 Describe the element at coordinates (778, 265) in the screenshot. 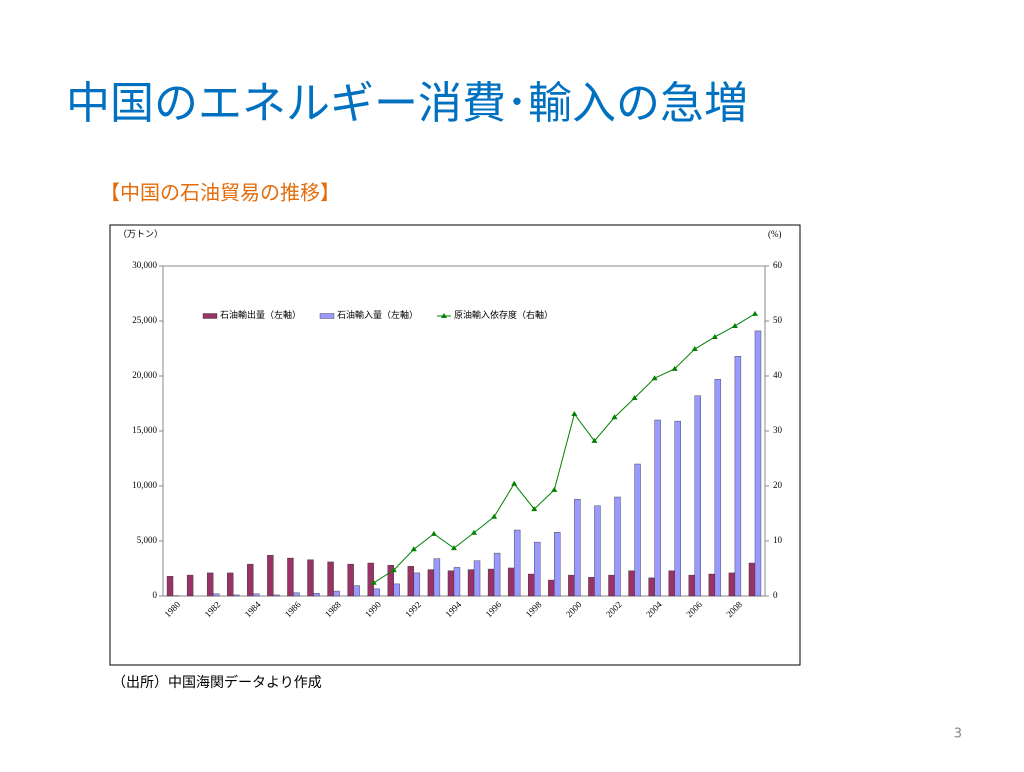

I see `y2-tick-label: 60` at that location.